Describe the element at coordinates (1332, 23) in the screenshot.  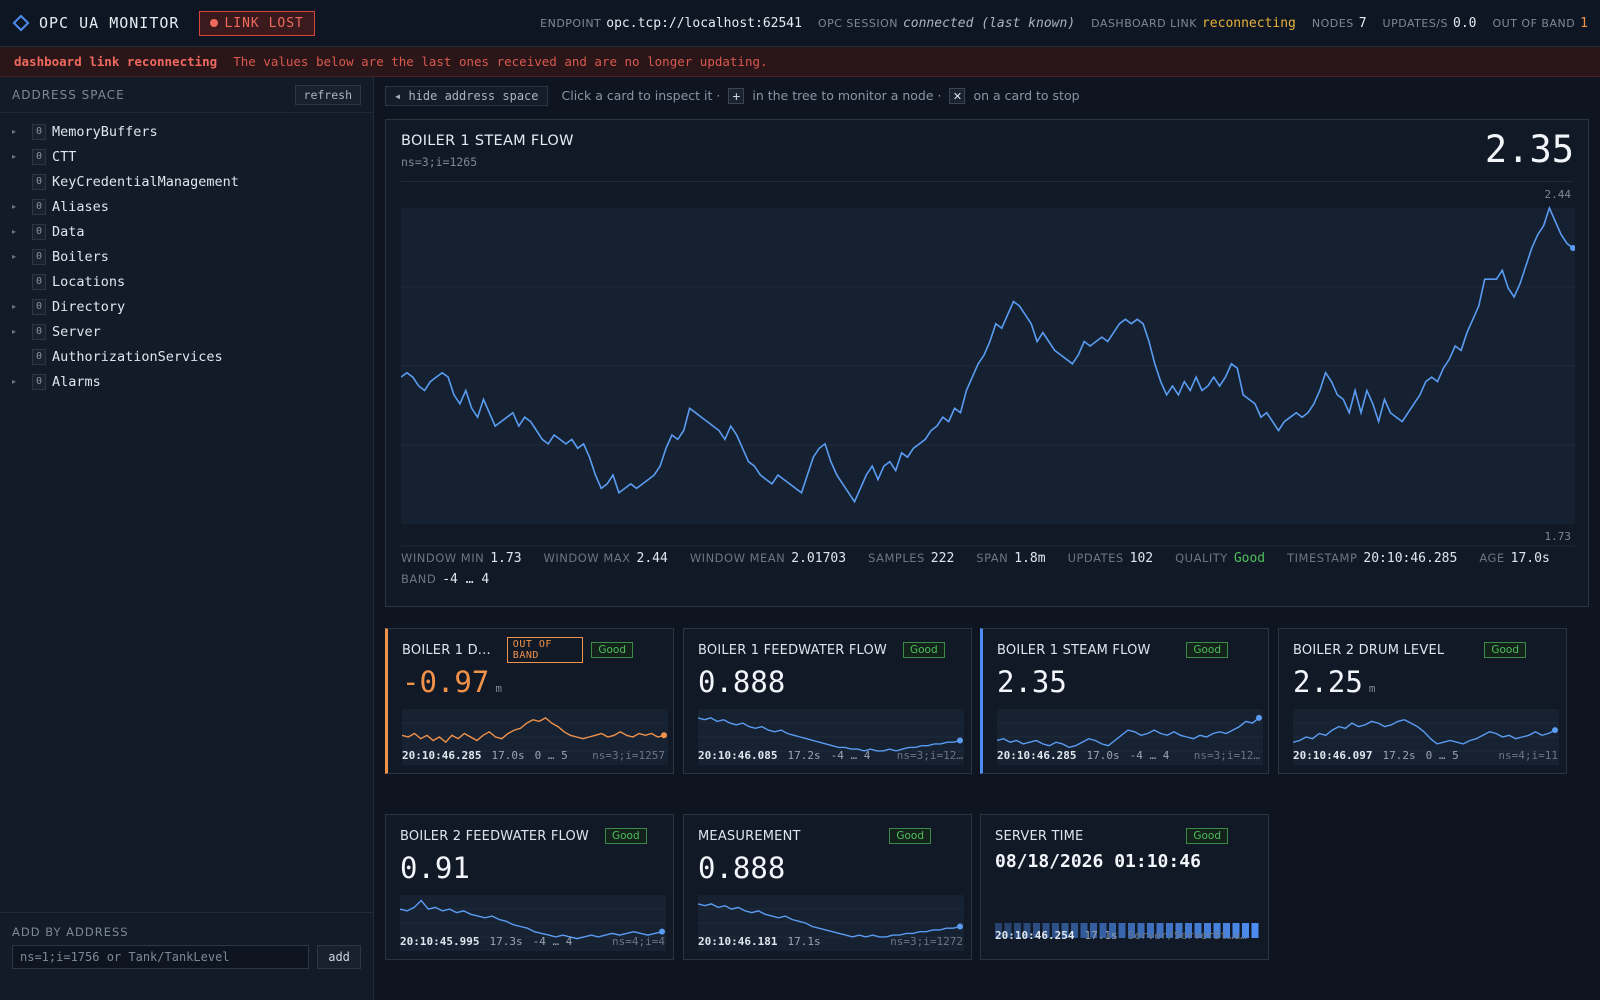
I see `nodes-label: NODES` at that location.